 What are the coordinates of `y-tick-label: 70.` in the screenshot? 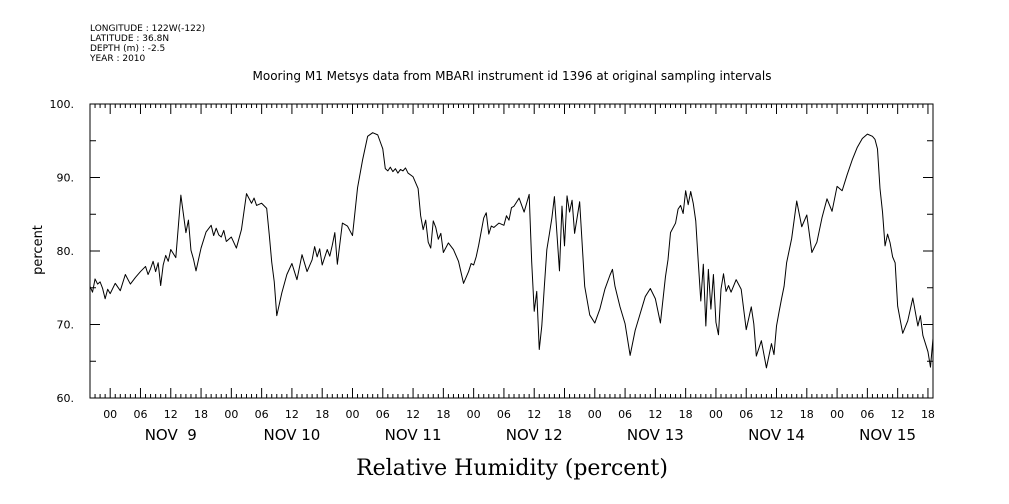 It's located at (66, 325).